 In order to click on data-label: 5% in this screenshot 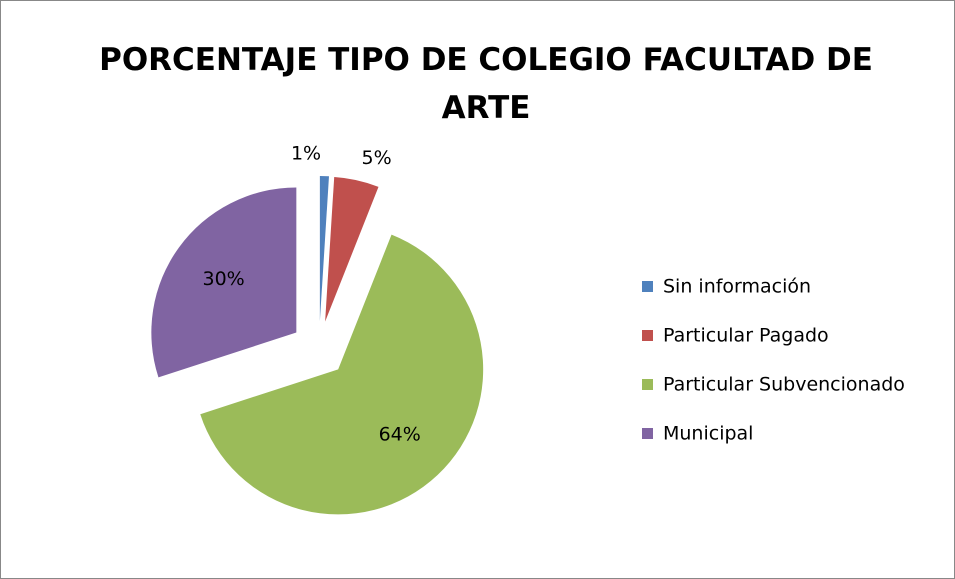, I will do `click(377, 158)`.